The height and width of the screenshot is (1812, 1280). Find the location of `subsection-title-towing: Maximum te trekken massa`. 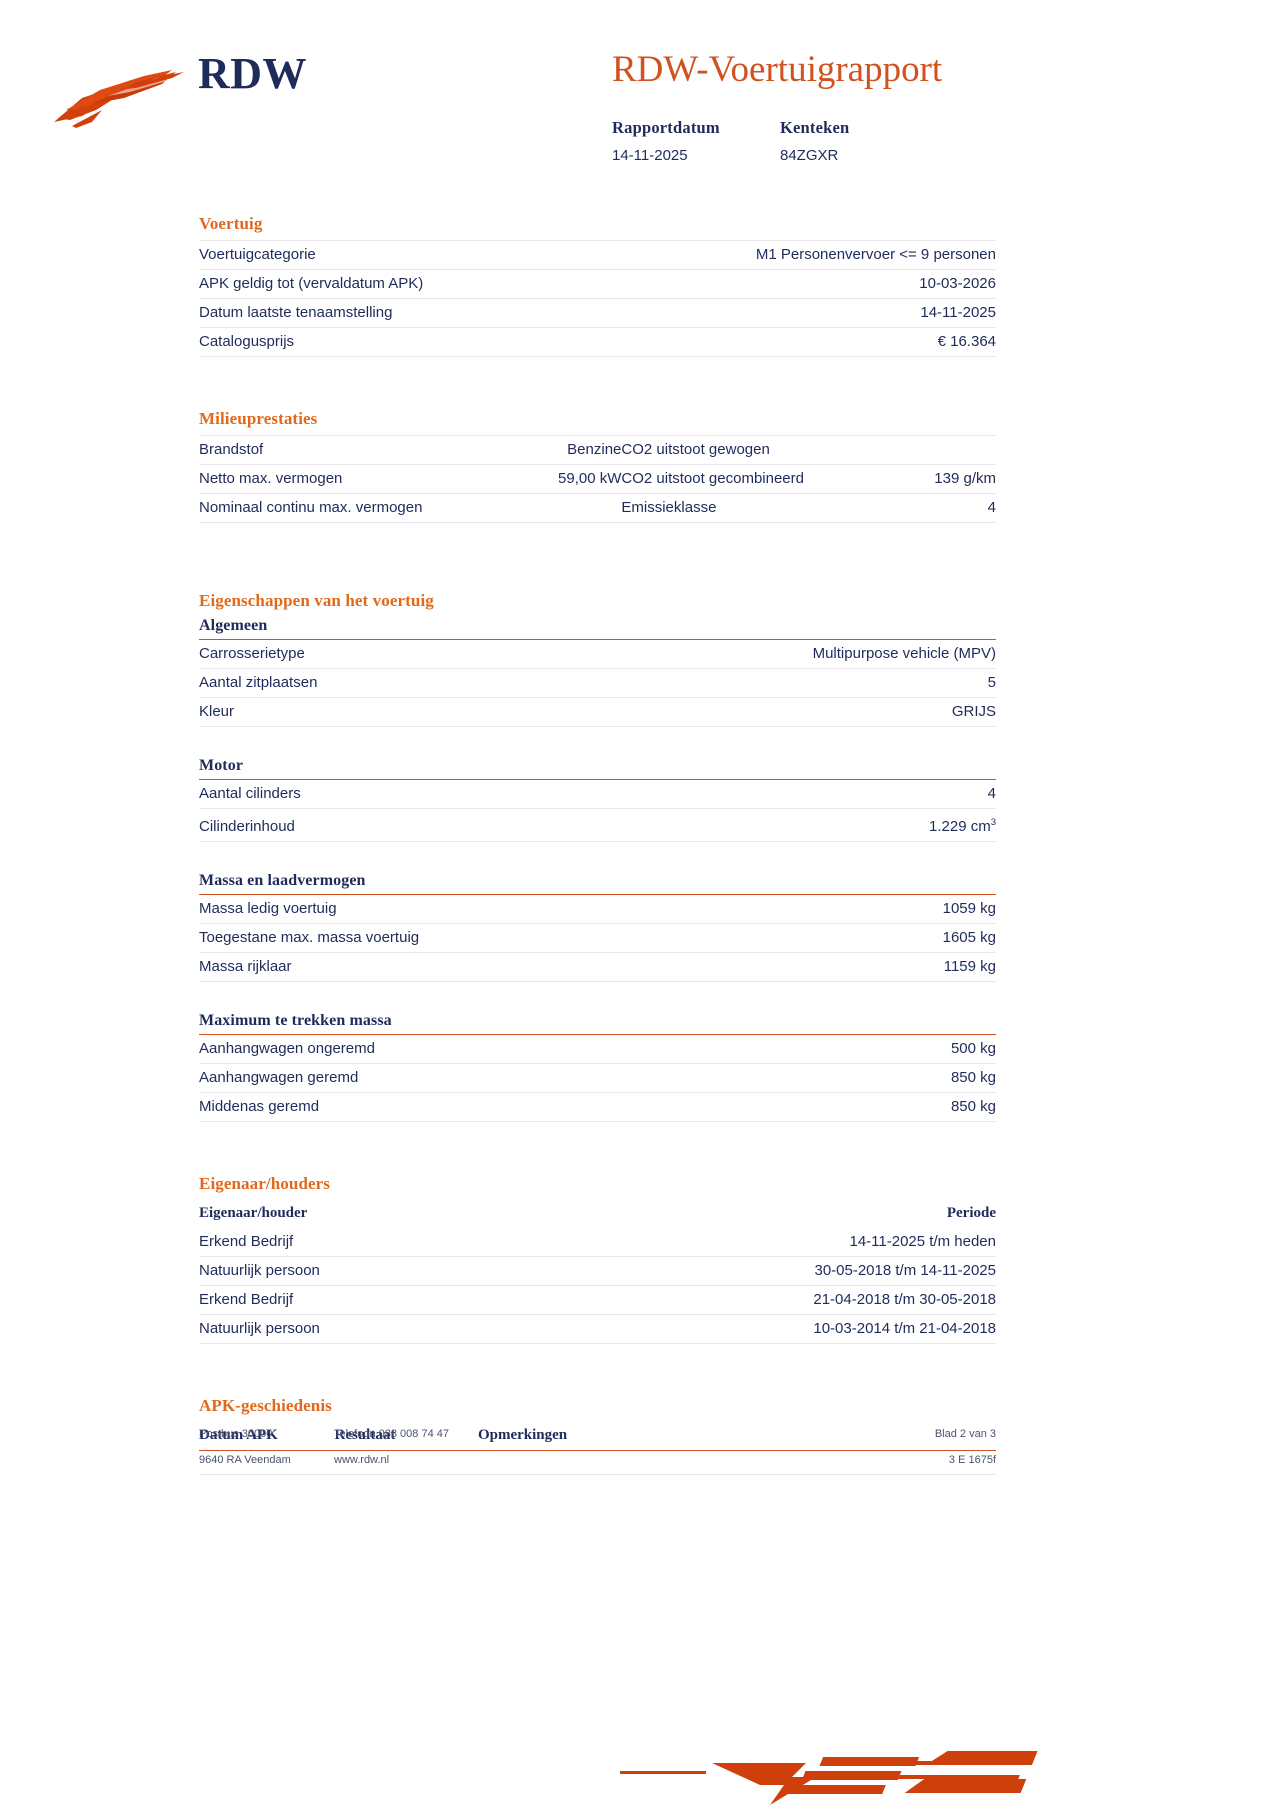

subsection-title-towing: Maximum te trekken massa is located at coordinates (295, 1020).